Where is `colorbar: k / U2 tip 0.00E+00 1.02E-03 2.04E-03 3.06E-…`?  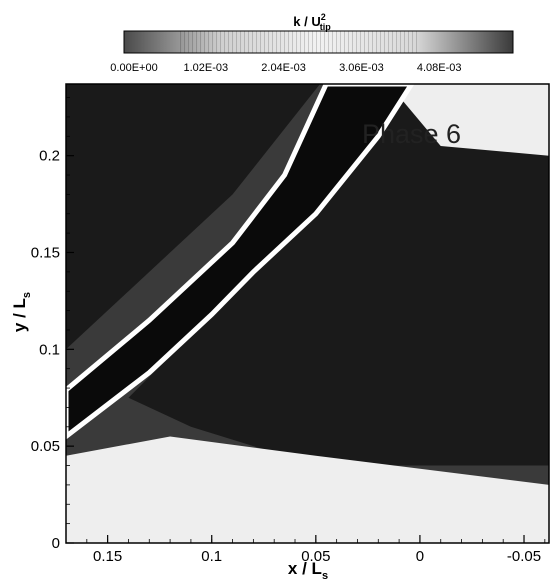
colorbar: k / U2 tip 0.00E+00 1.02E-03 2.04E-03 3.06E-… is located at coordinates (312, 43).